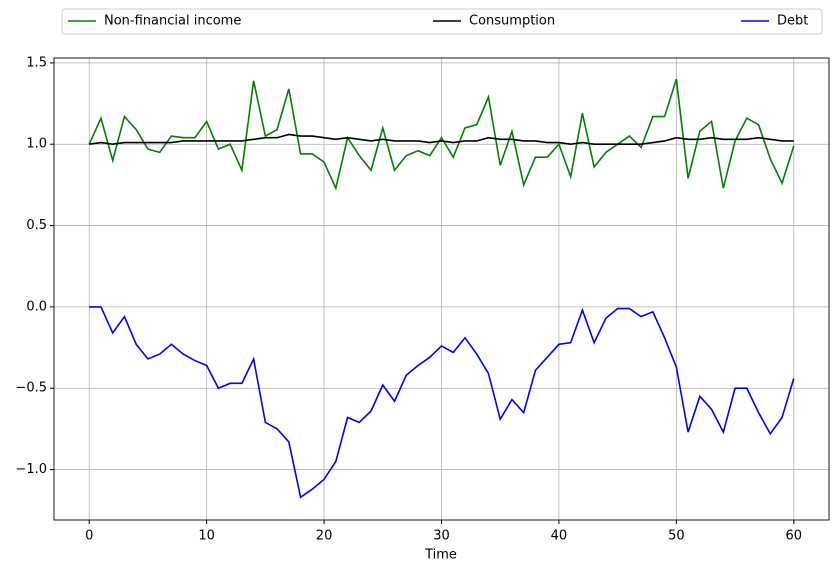  What do you see at coordinates (36, 306) in the screenshot?
I see `y-tick-label: 0.0` at bounding box center [36, 306].